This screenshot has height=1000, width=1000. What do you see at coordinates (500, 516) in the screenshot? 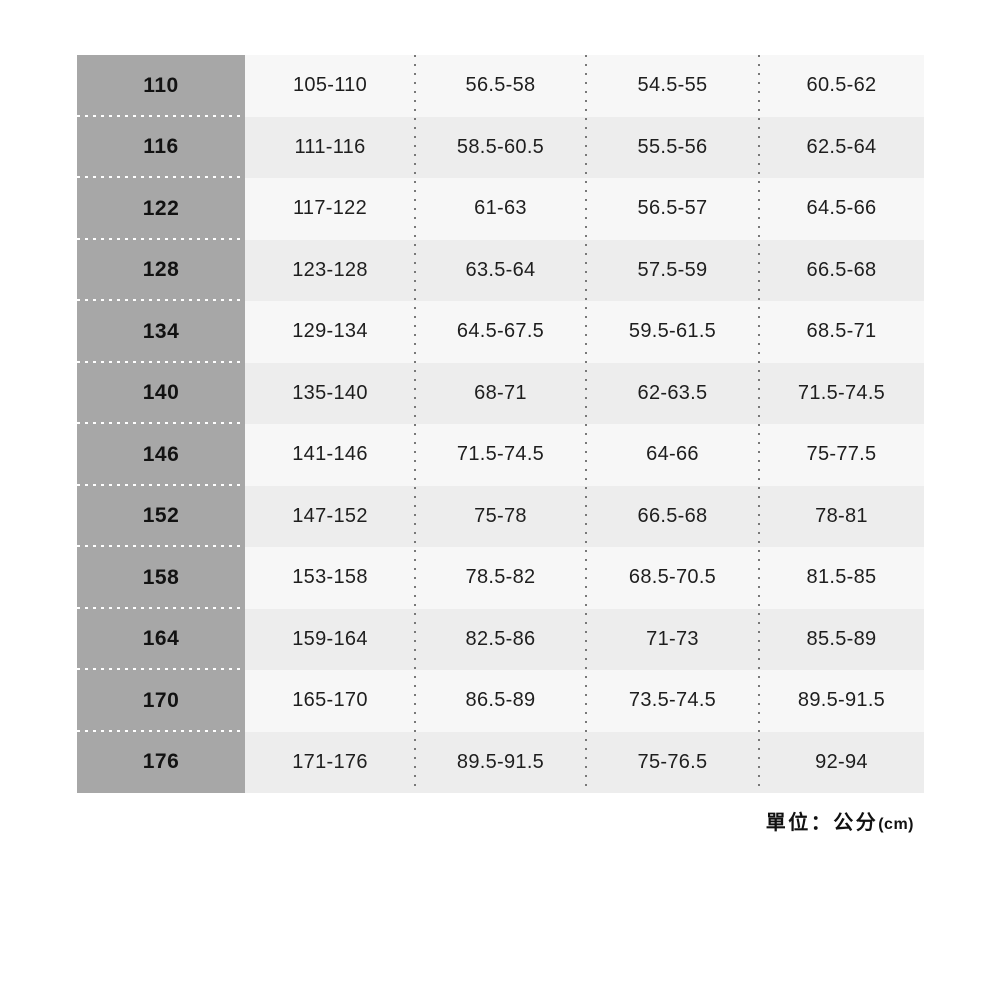
I see `value-cell: 75-78` at bounding box center [500, 516].